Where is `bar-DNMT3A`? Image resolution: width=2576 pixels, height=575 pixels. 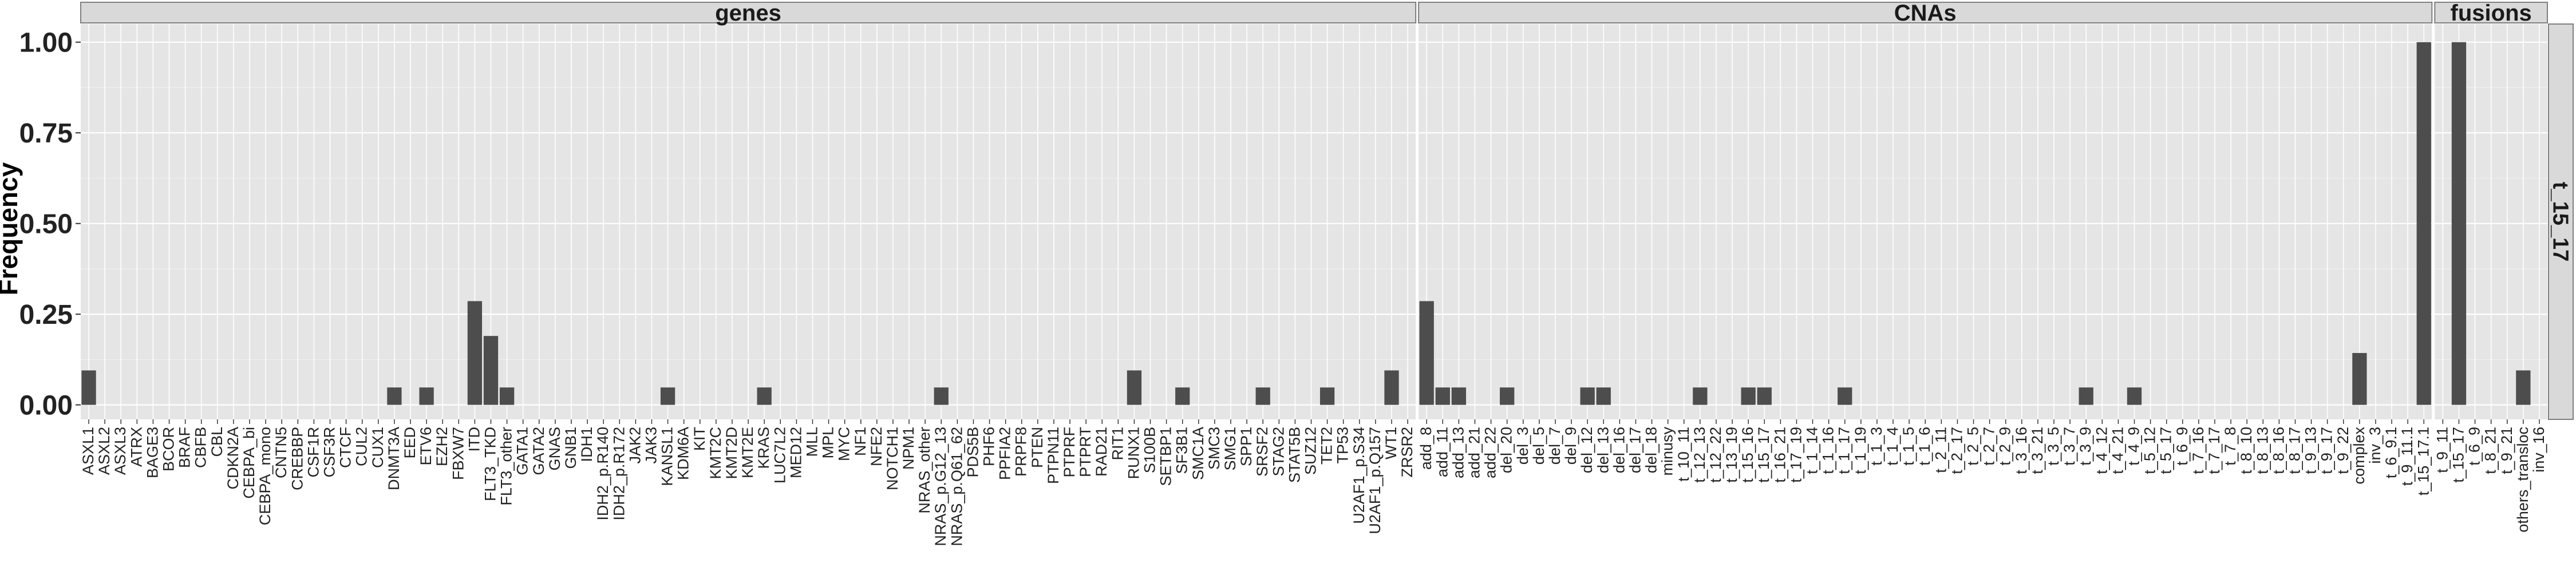
bar-DNMT3A is located at coordinates (394, 396).